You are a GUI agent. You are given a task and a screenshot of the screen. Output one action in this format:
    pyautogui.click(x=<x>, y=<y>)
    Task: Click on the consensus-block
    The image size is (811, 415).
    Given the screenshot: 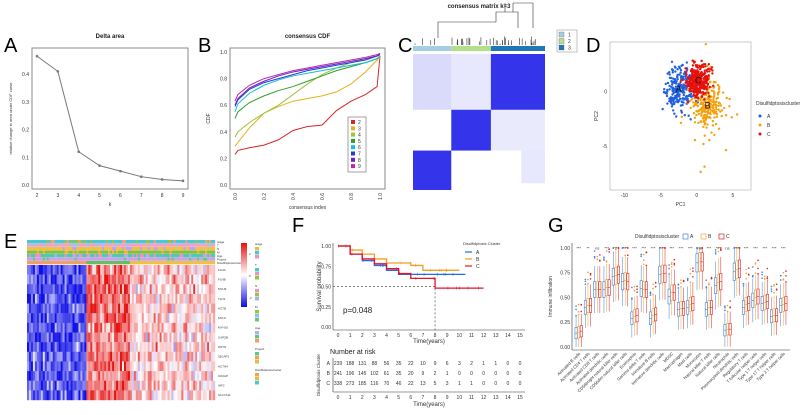 What is the action you would take?
    pyautogui.click(x=533, y=167)
    